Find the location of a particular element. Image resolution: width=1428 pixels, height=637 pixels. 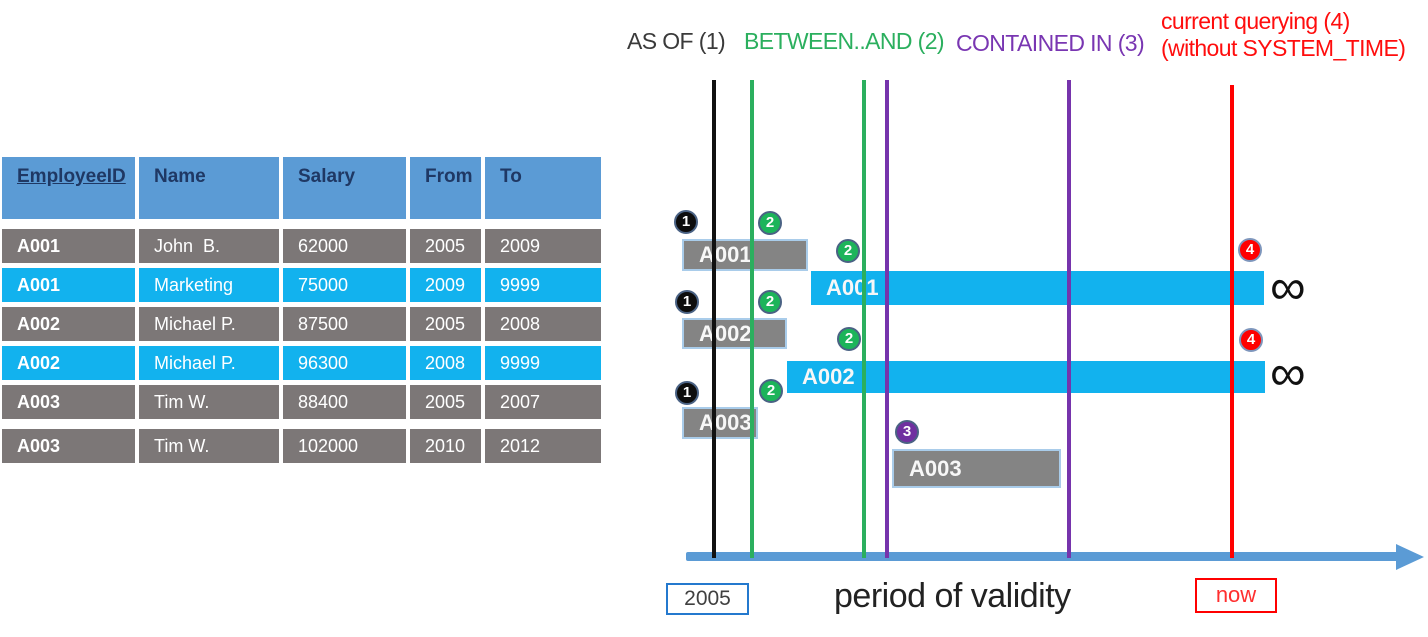

cell-to: 2007 is located at coordinates (543, 402).